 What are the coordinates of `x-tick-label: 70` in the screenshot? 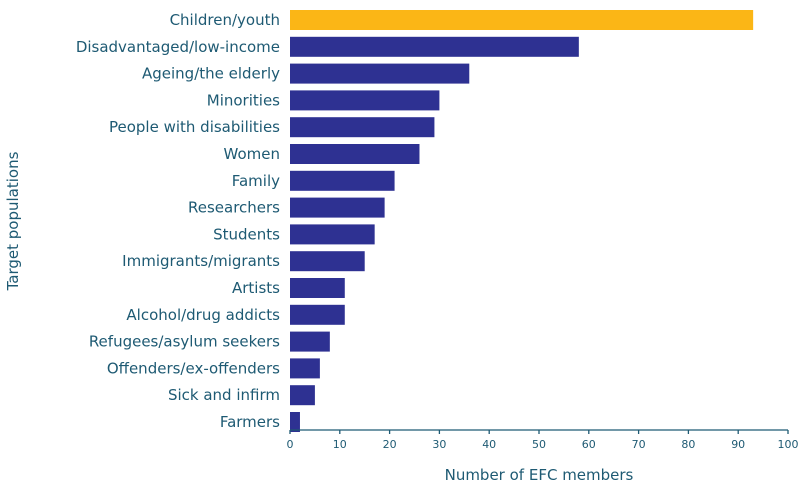 It's located at (639, 444).